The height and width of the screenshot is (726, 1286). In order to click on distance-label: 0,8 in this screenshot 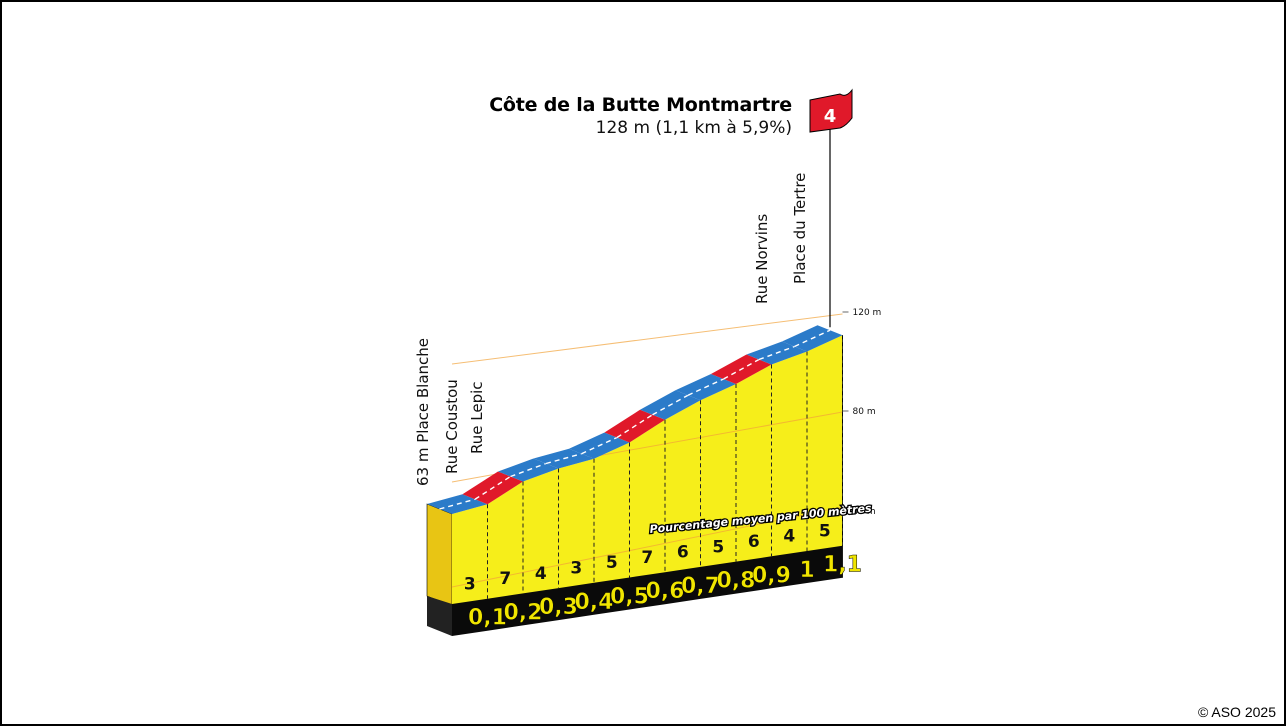, I will do `click(736, 581)`.